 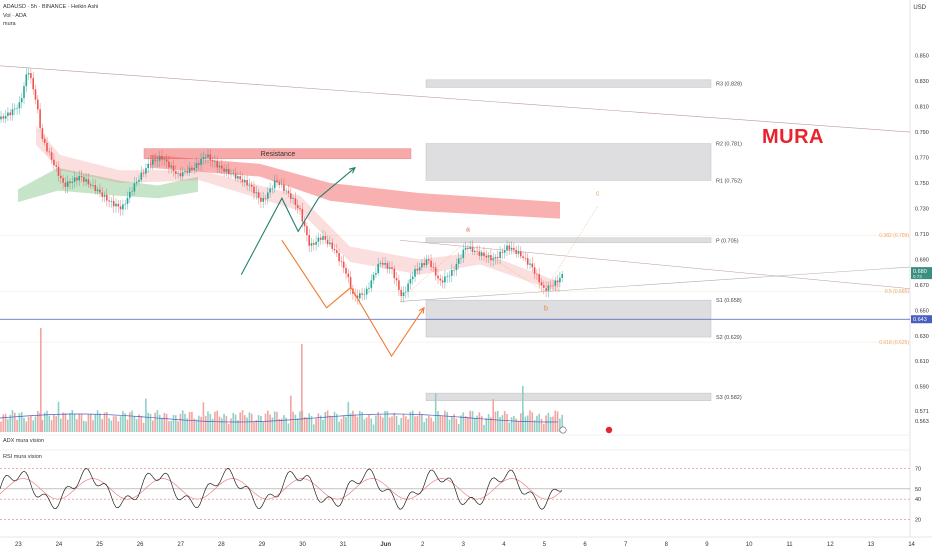 I want to click on volume-spike-bar, so click(x=302, y=388).